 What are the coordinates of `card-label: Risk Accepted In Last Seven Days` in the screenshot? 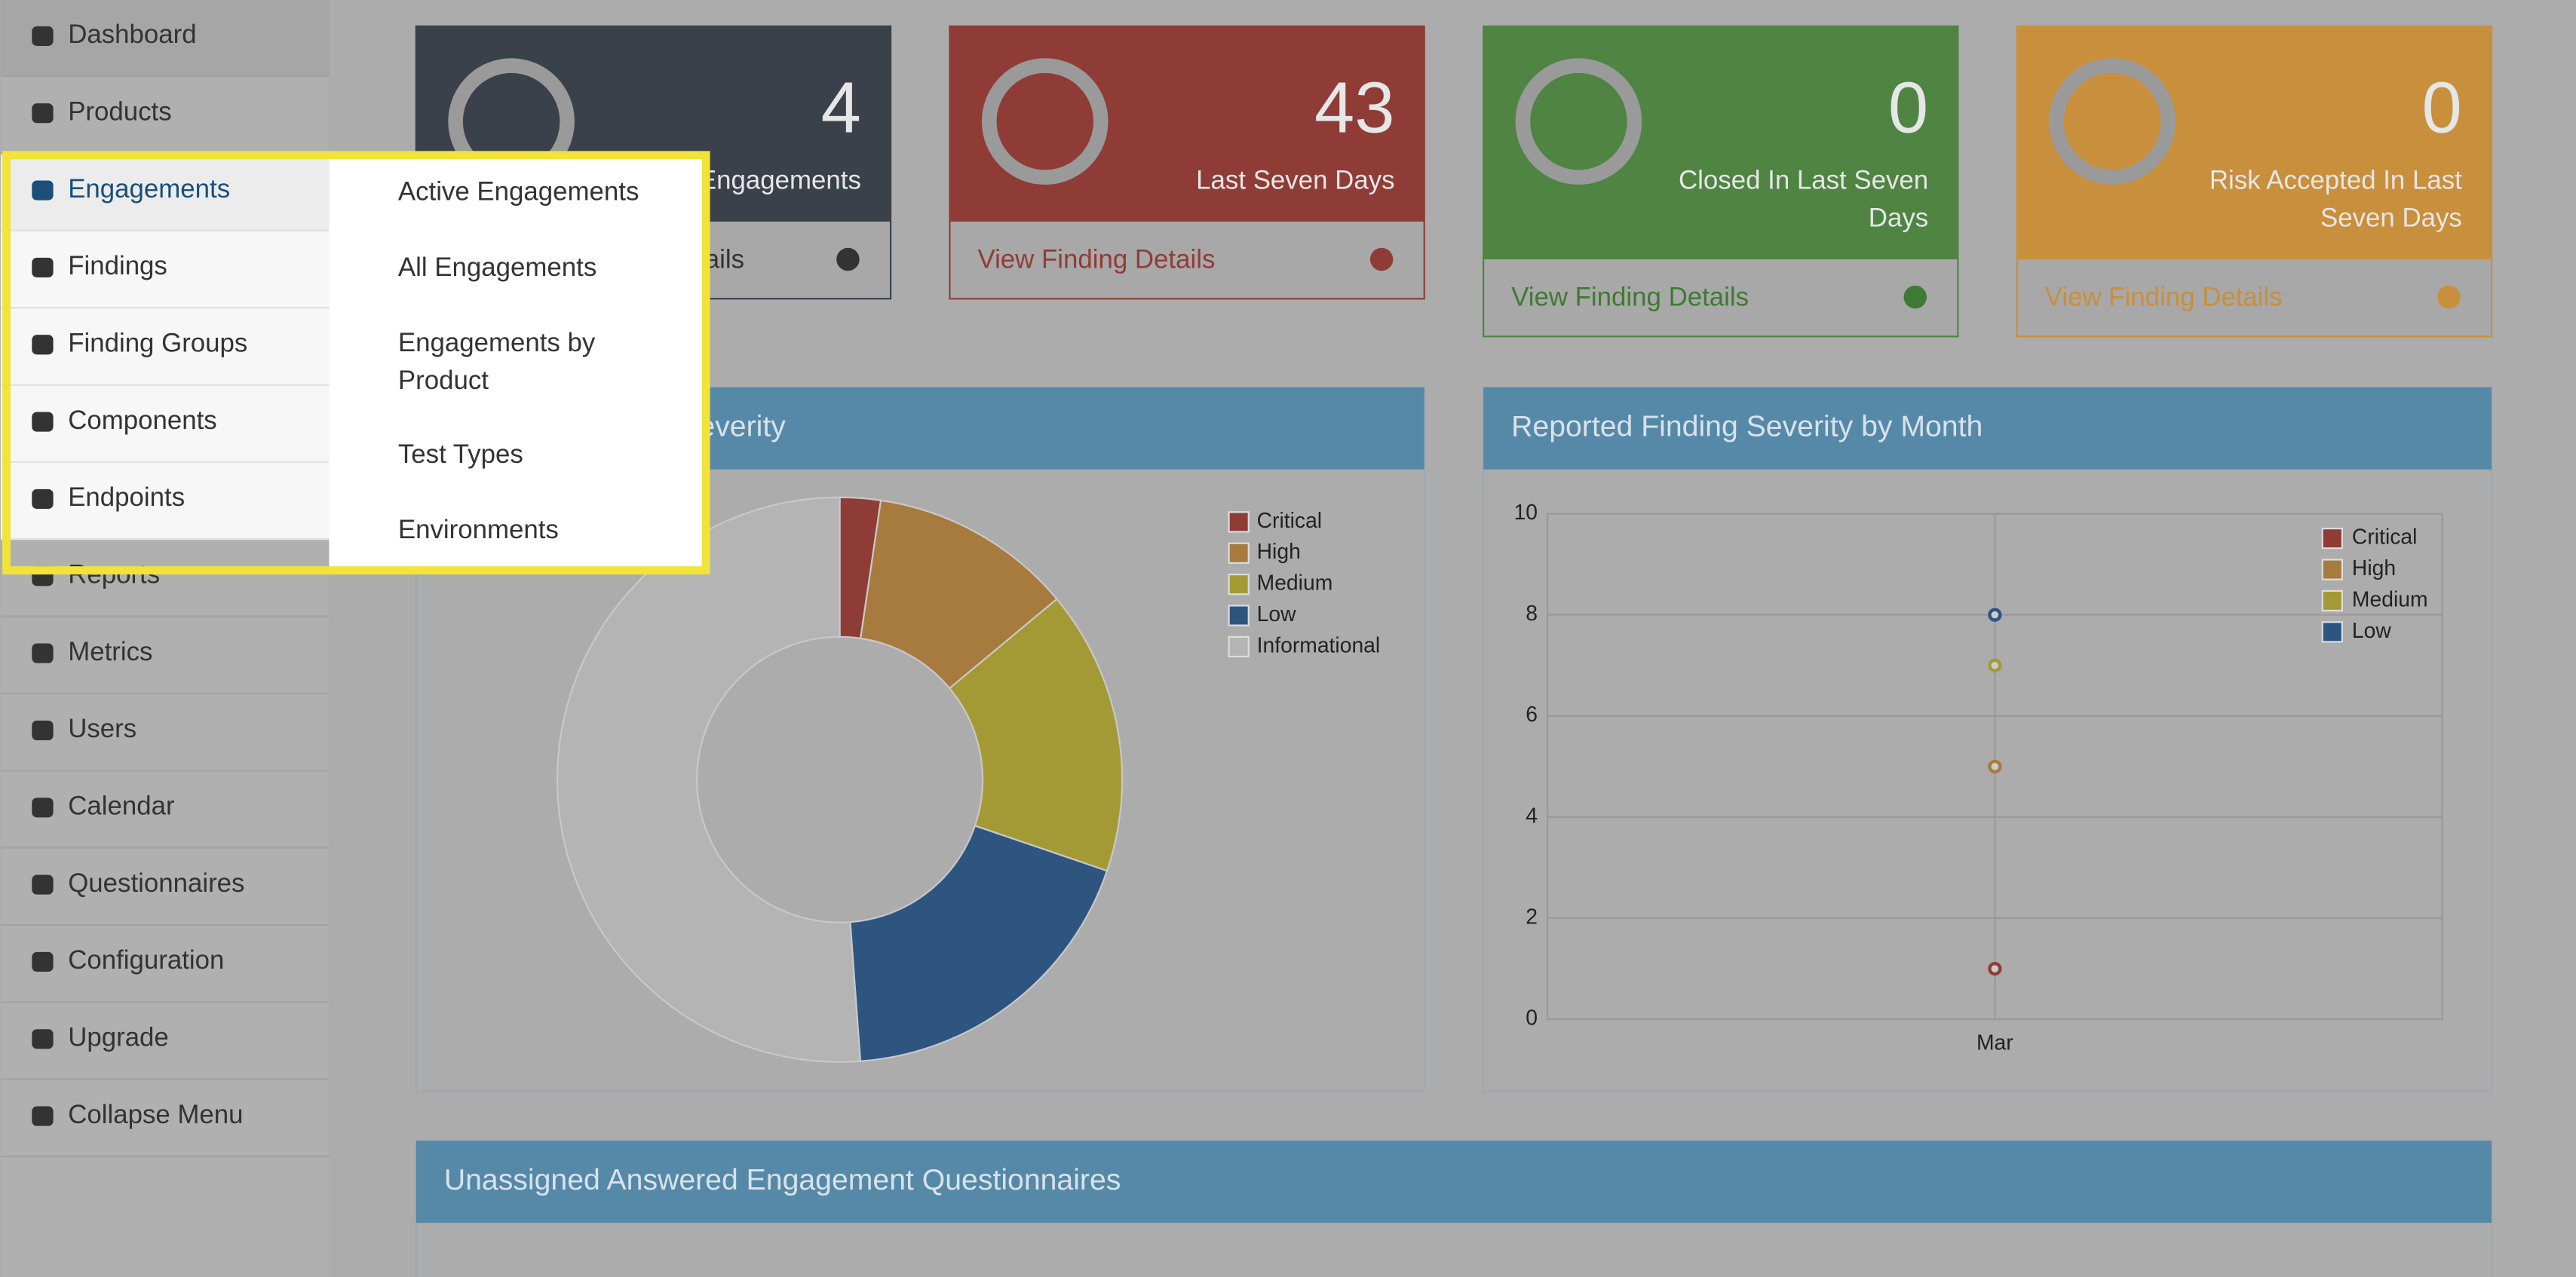 It's located at (2335, 200).